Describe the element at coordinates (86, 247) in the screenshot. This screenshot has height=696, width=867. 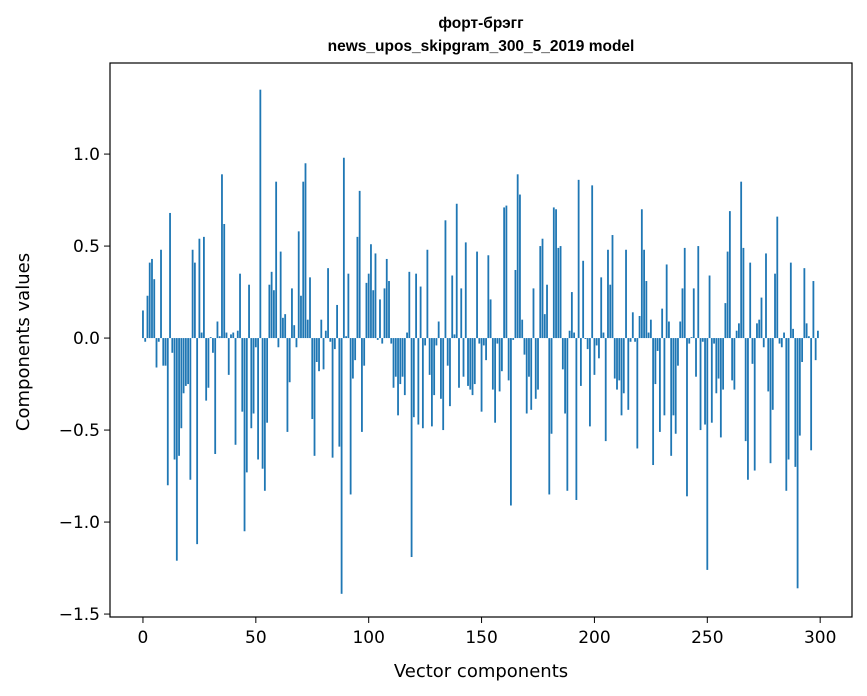
I see `y-tick-label: 0.5` at that location.